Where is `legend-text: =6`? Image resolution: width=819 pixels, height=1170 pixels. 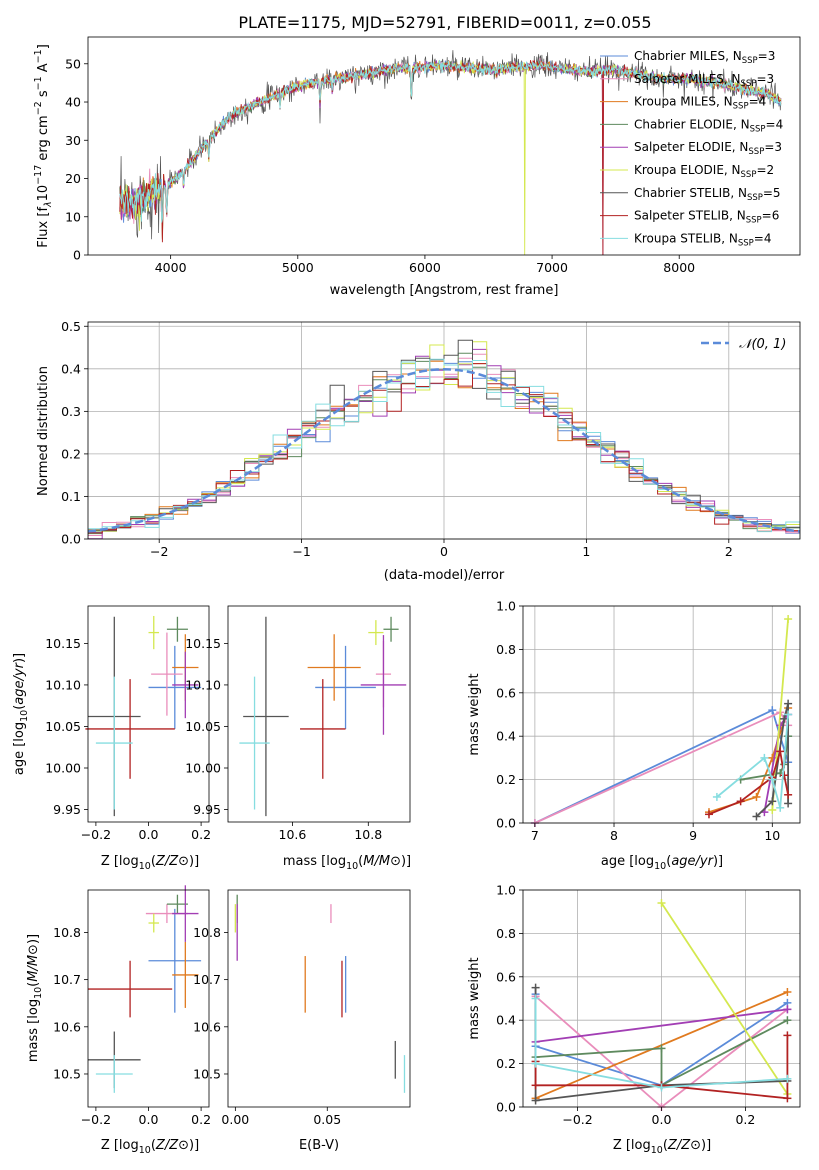
legend-text: =6 is located at coordinates (771, 216).